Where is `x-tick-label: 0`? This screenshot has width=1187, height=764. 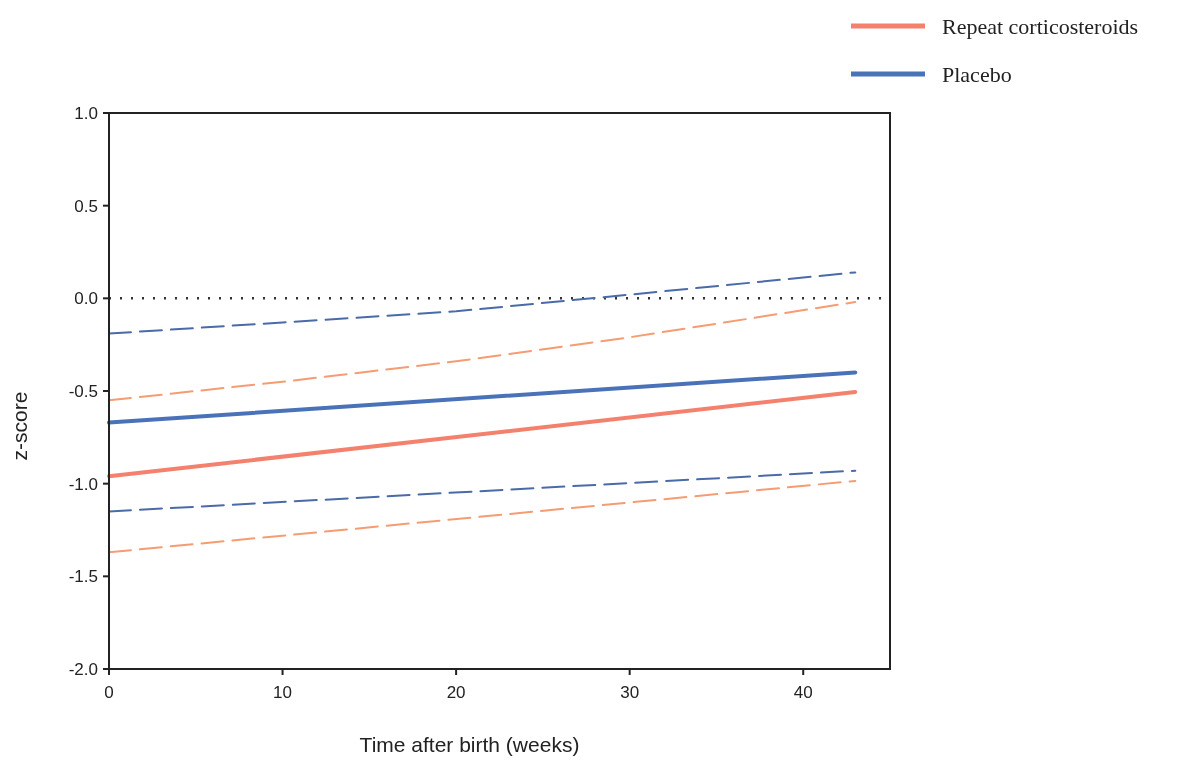 x-tick-label: 0 is located at coordinates (109, 692).